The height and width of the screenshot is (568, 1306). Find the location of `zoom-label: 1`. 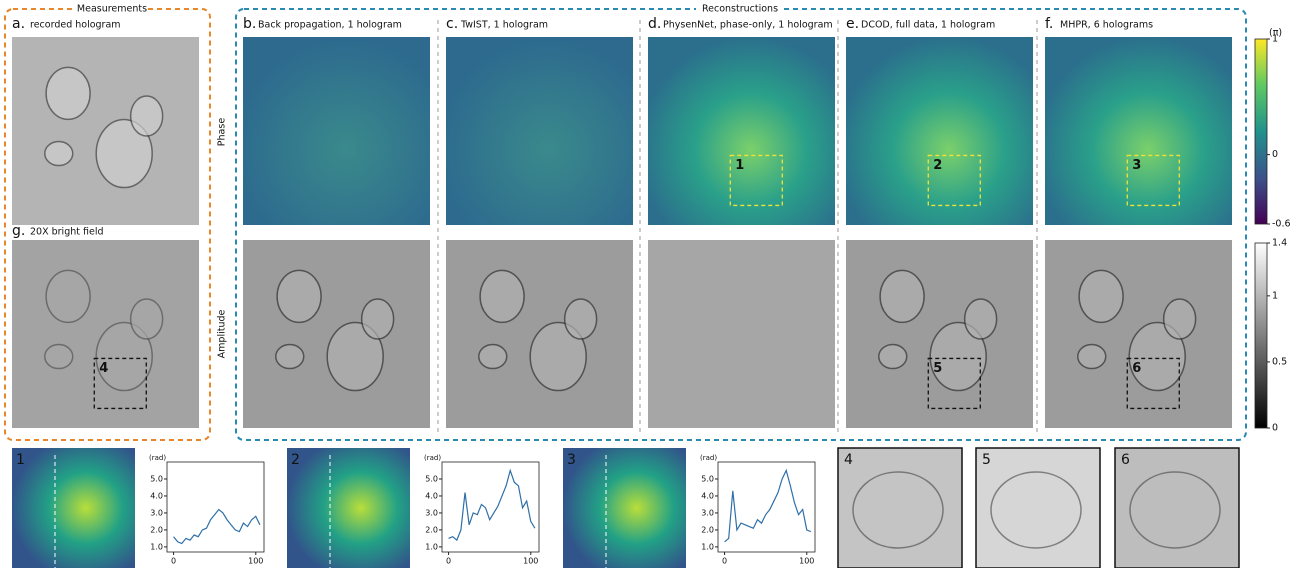

zoom-label: 1 is located at coordinates (20, 460).